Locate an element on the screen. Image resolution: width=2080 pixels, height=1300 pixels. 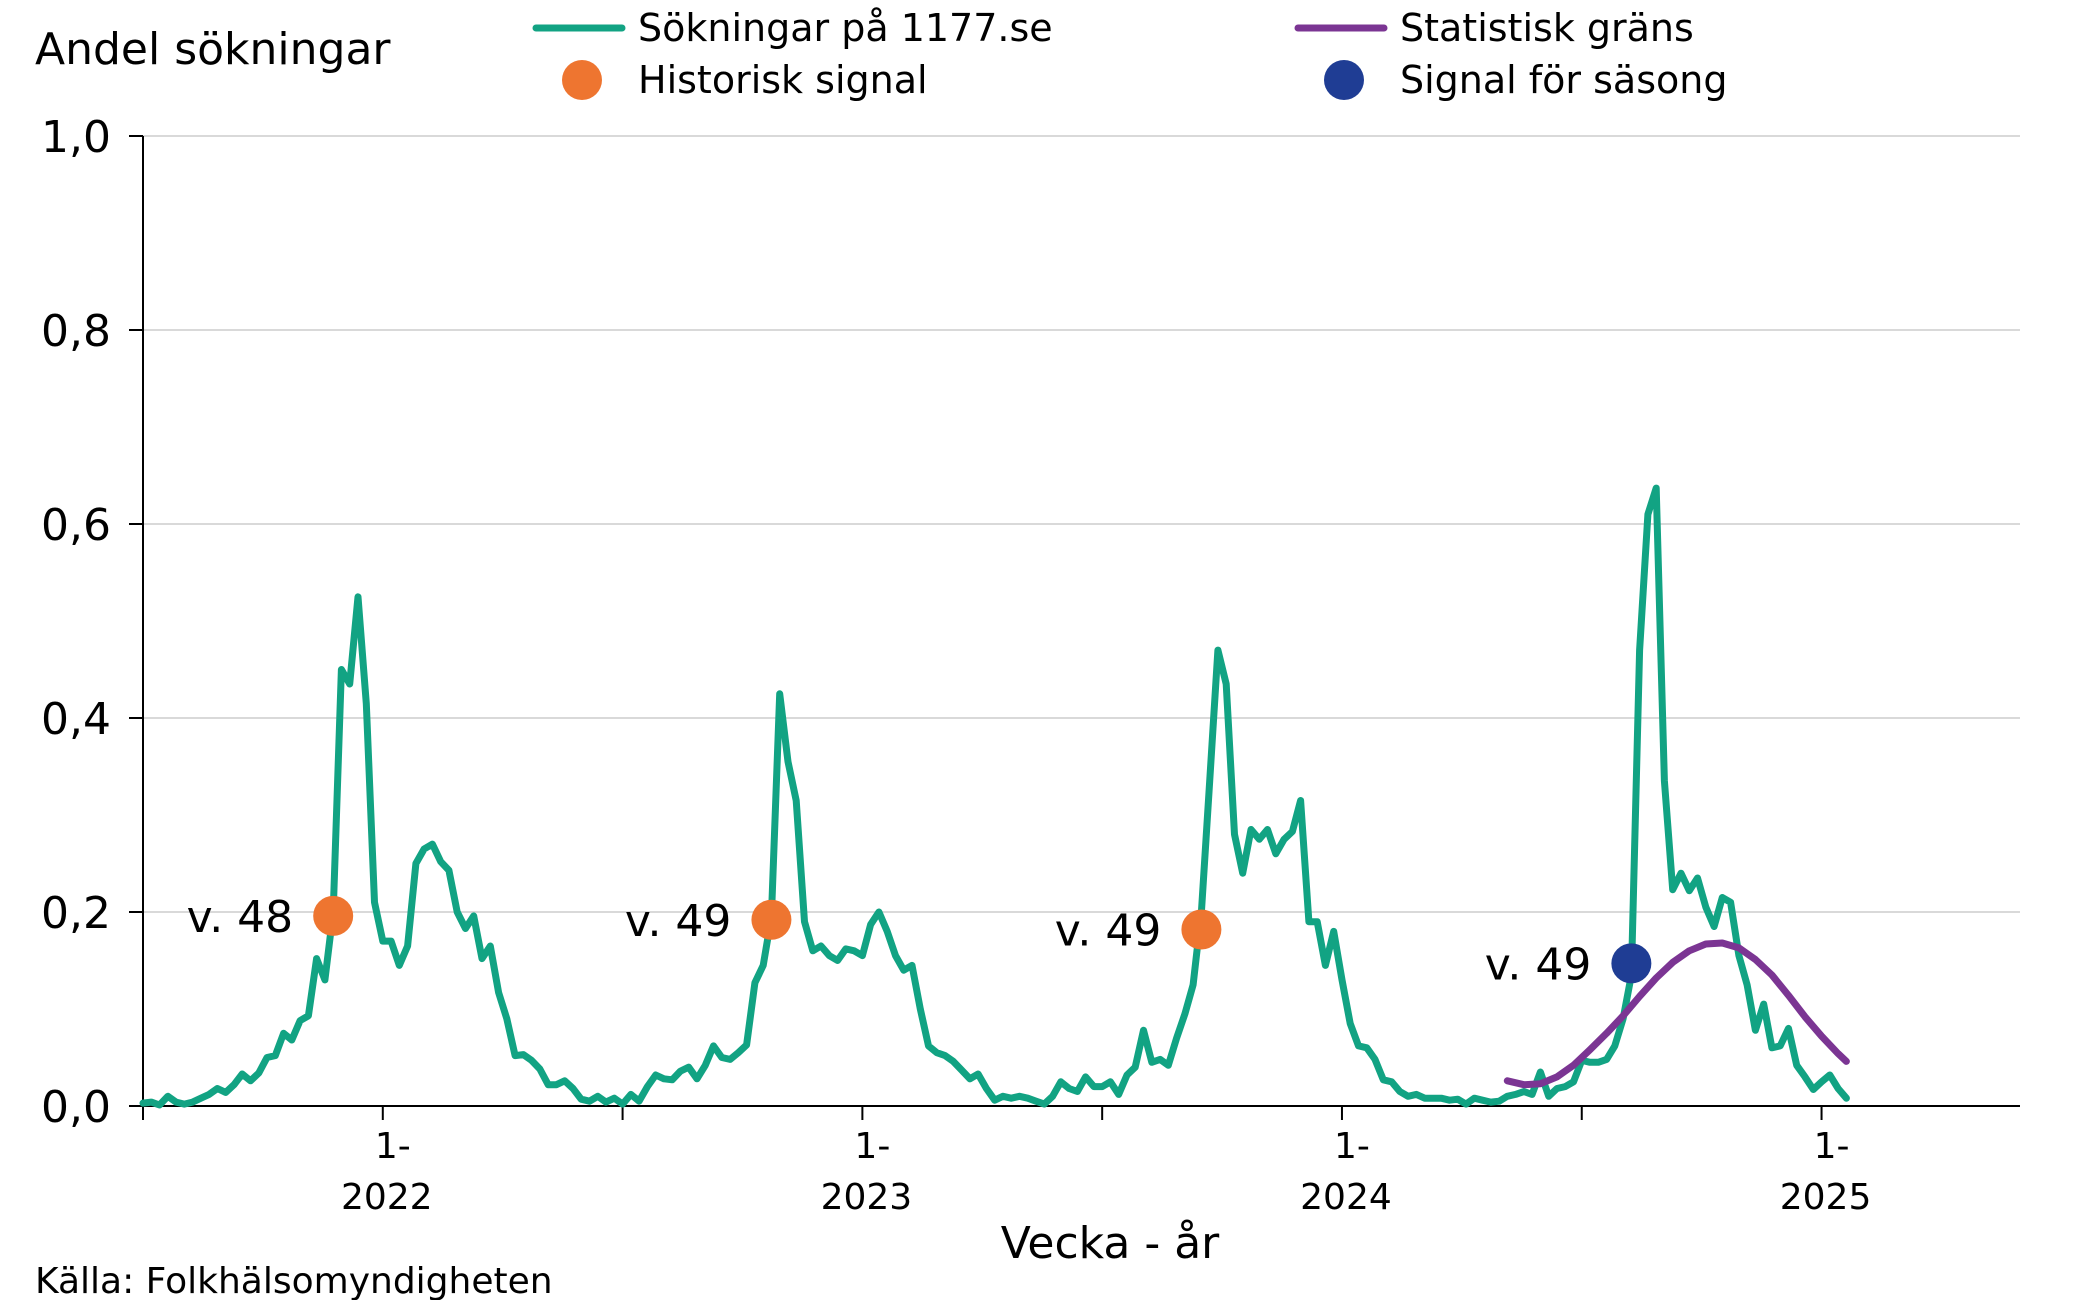
y-tick-label: 0,6 is located at coordinates (76, 525).